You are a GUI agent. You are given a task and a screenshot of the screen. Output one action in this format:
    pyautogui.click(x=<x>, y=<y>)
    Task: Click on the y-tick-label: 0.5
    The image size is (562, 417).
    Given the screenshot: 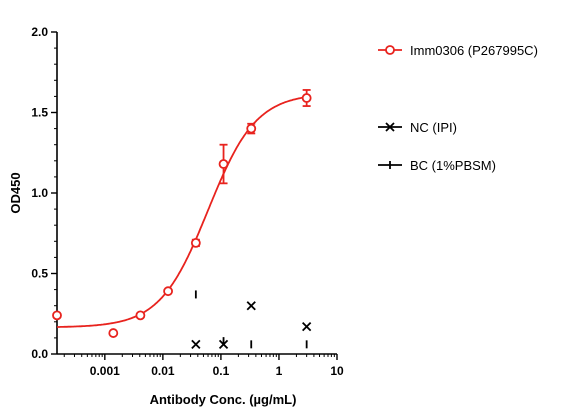 What is the action you would take?
    pyautogui.click(x=39, y=274)
    